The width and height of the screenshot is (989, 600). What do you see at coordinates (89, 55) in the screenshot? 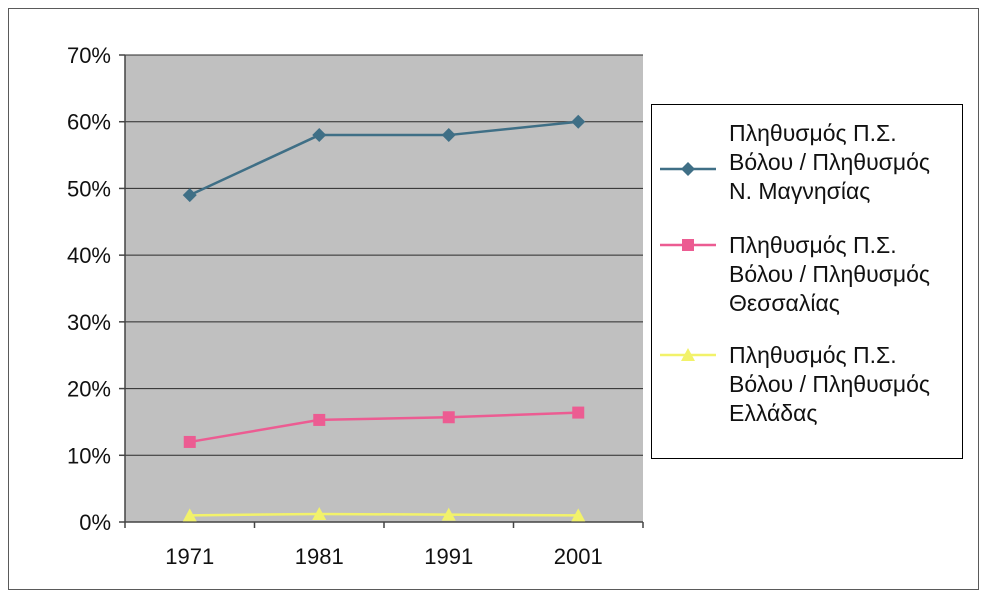
I see `y-tick-label: 70%` at bounding box center [89, 55].